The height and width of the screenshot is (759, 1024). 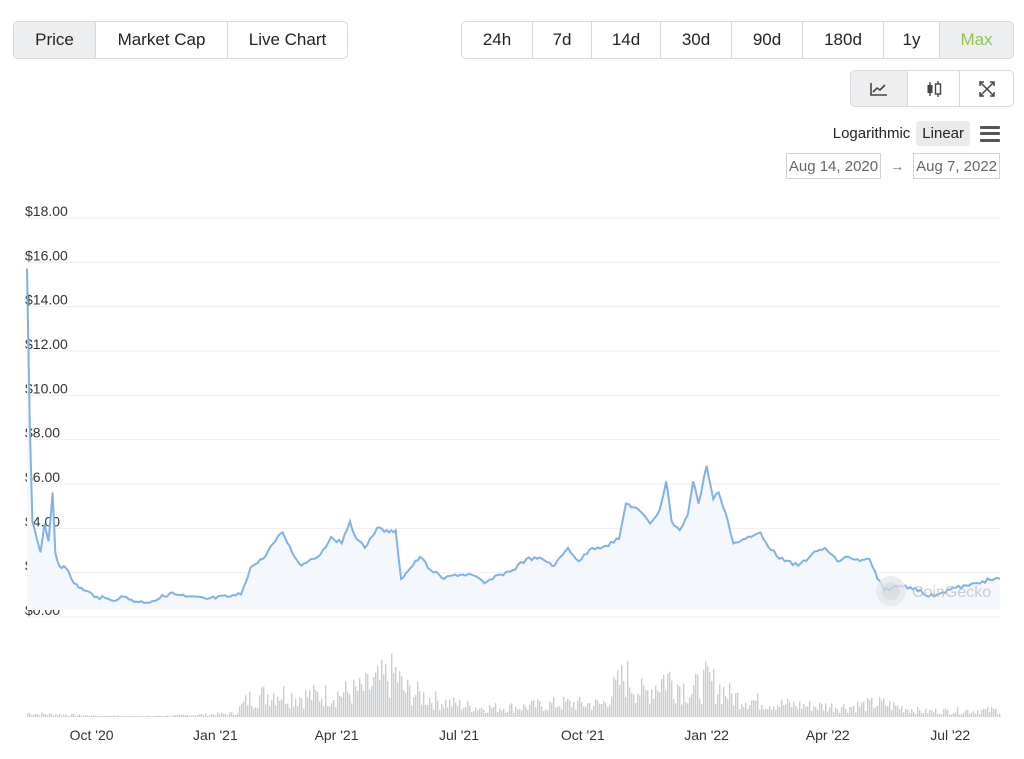 What do you see at coordinates (162, 40) in the screenshot?
I see `tab-market-cap: Market Cap` at bounding box center [162, 40].